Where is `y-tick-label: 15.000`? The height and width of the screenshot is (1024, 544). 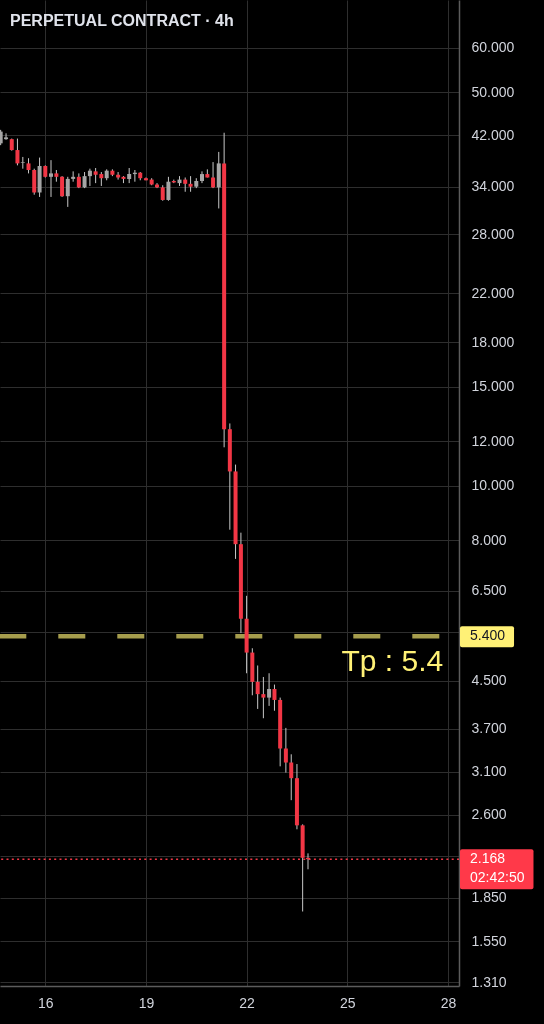
y-tick-label: 15.000 is located at coordinates (493, 386).